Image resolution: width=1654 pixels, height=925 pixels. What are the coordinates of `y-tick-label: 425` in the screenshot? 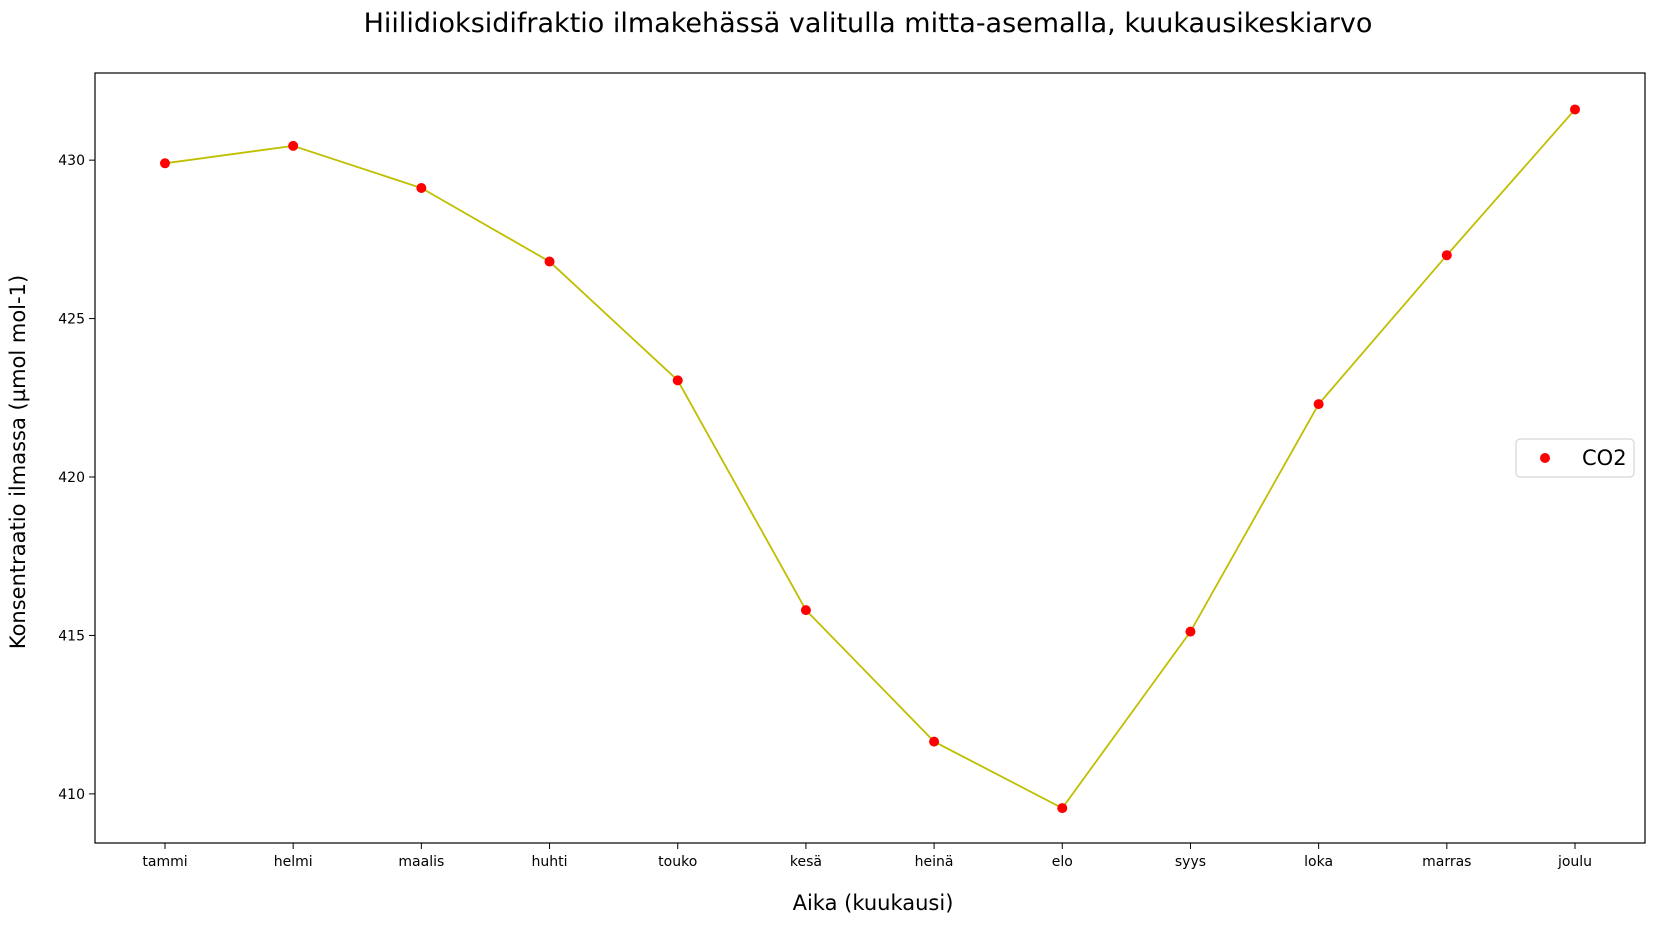 It's located at (71, 320).